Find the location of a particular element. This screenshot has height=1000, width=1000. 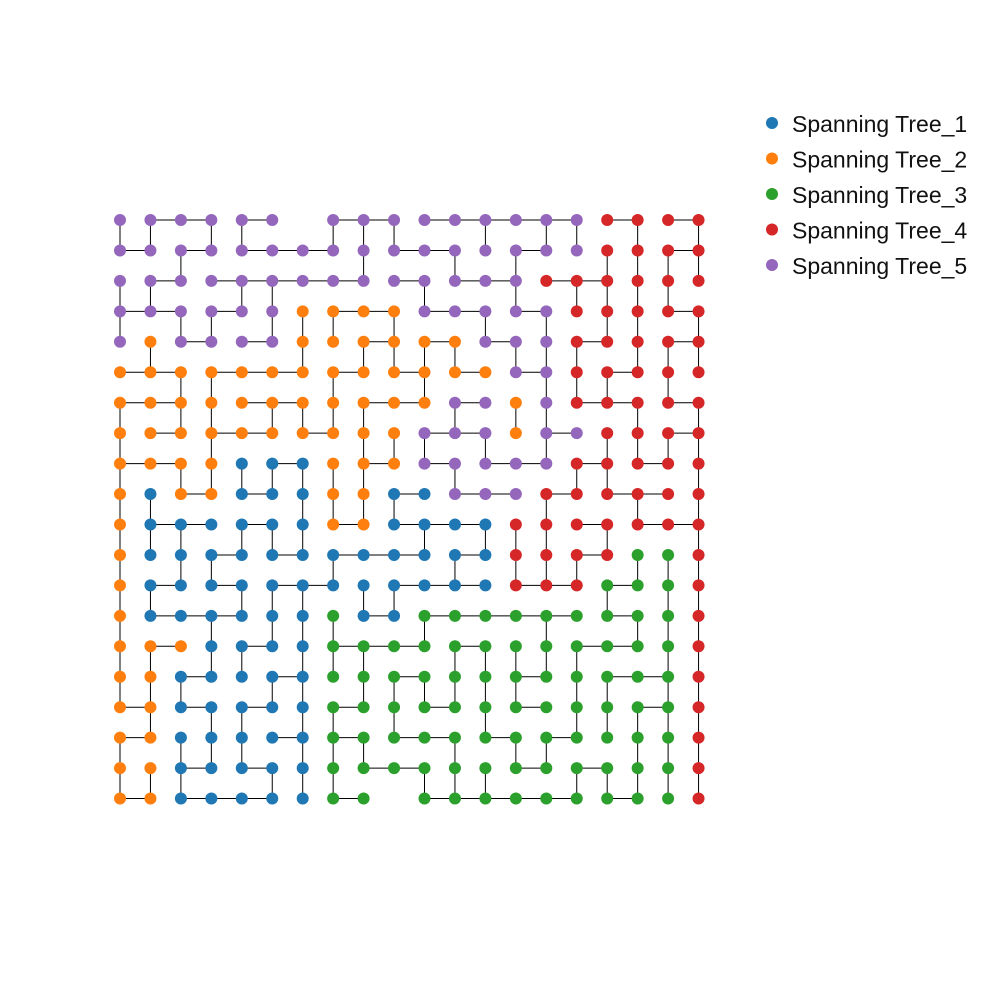

legend-label: Spanning Tree_1 is located at coordinates (879, 124).